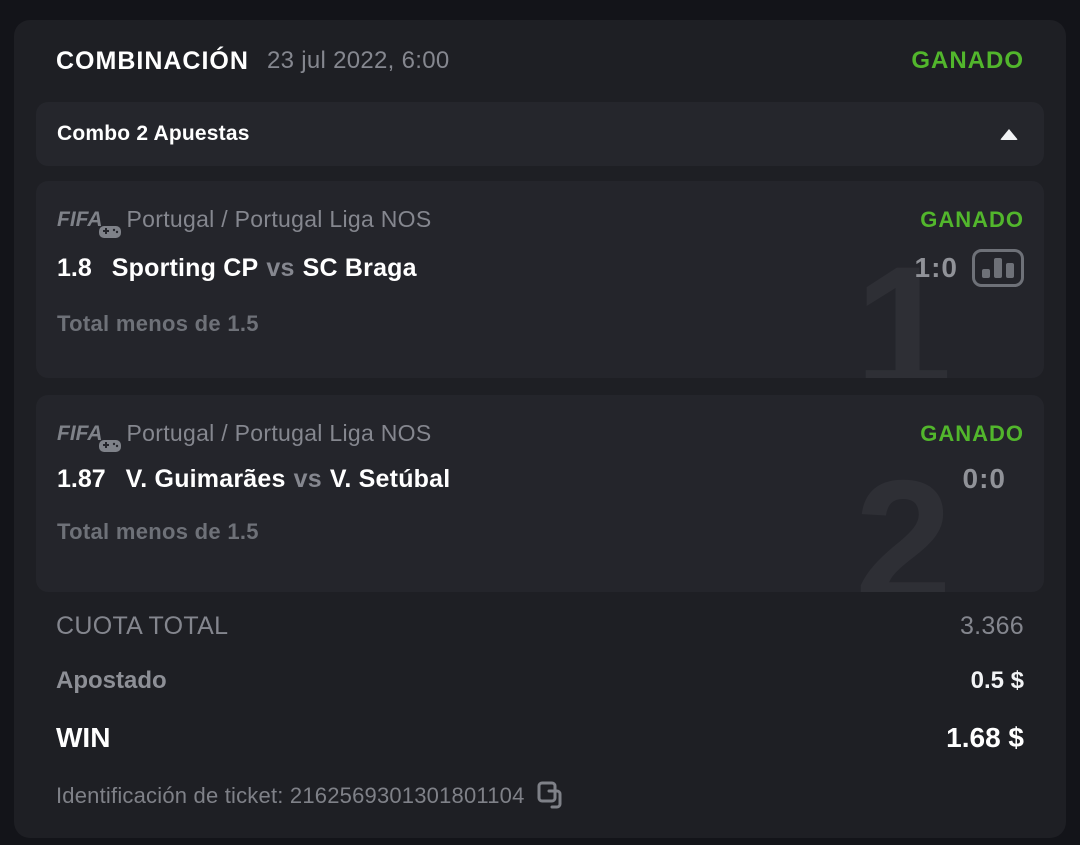 The height and width of the screenshot is (845, 1080). What do you see at coordinates (984, 478) in the screenshot?
I see `match-score: 0:0` at bounding box center [984, 478].